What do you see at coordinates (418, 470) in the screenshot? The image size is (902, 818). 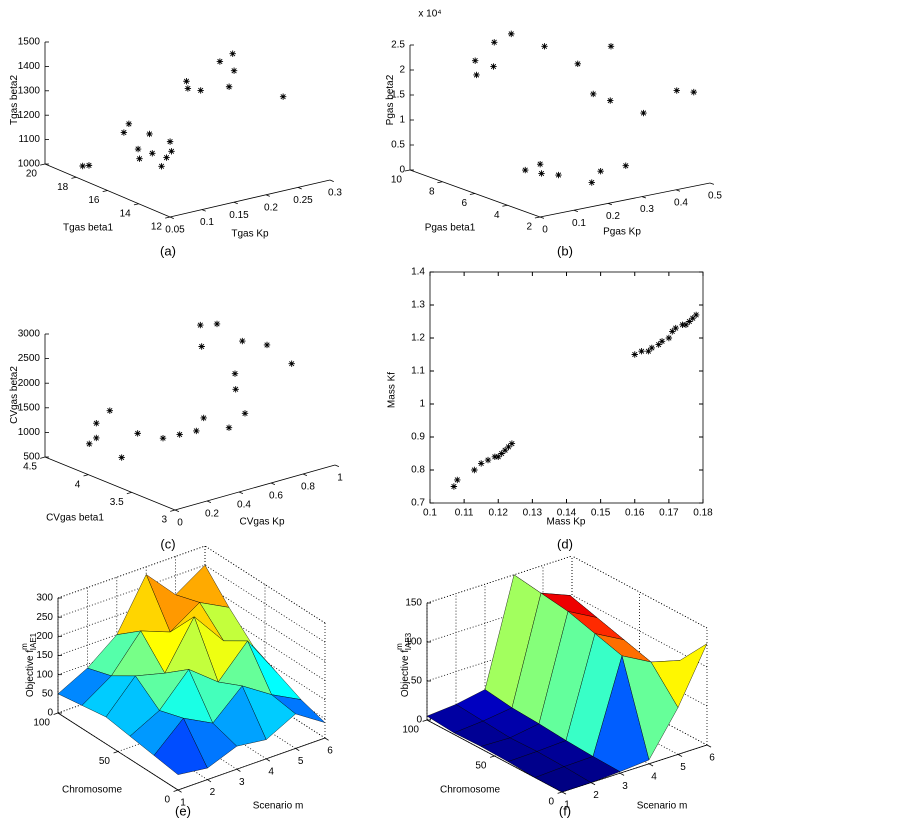 I see `y-tick-label: 0.8` at bounding box center [418, 470].